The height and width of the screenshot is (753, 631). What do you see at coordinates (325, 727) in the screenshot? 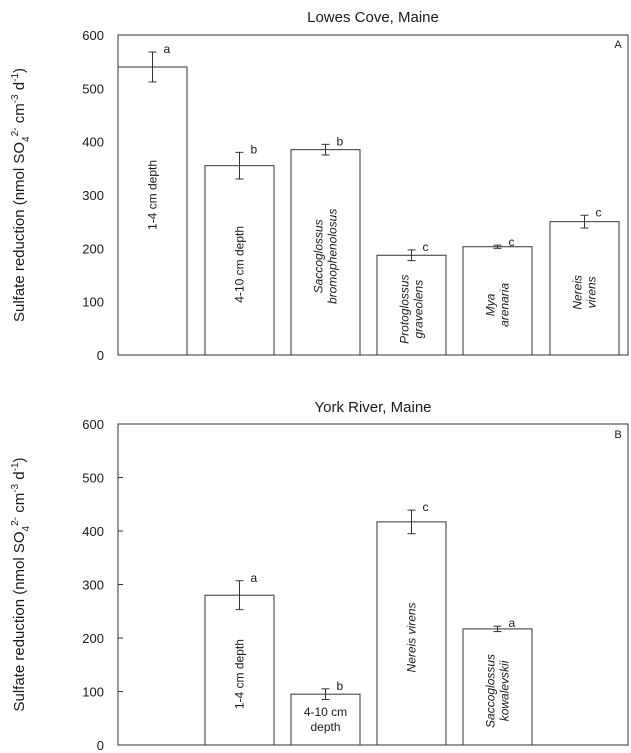
I see `chart2-category-label-line: depth` at bounding box center [325, 727].